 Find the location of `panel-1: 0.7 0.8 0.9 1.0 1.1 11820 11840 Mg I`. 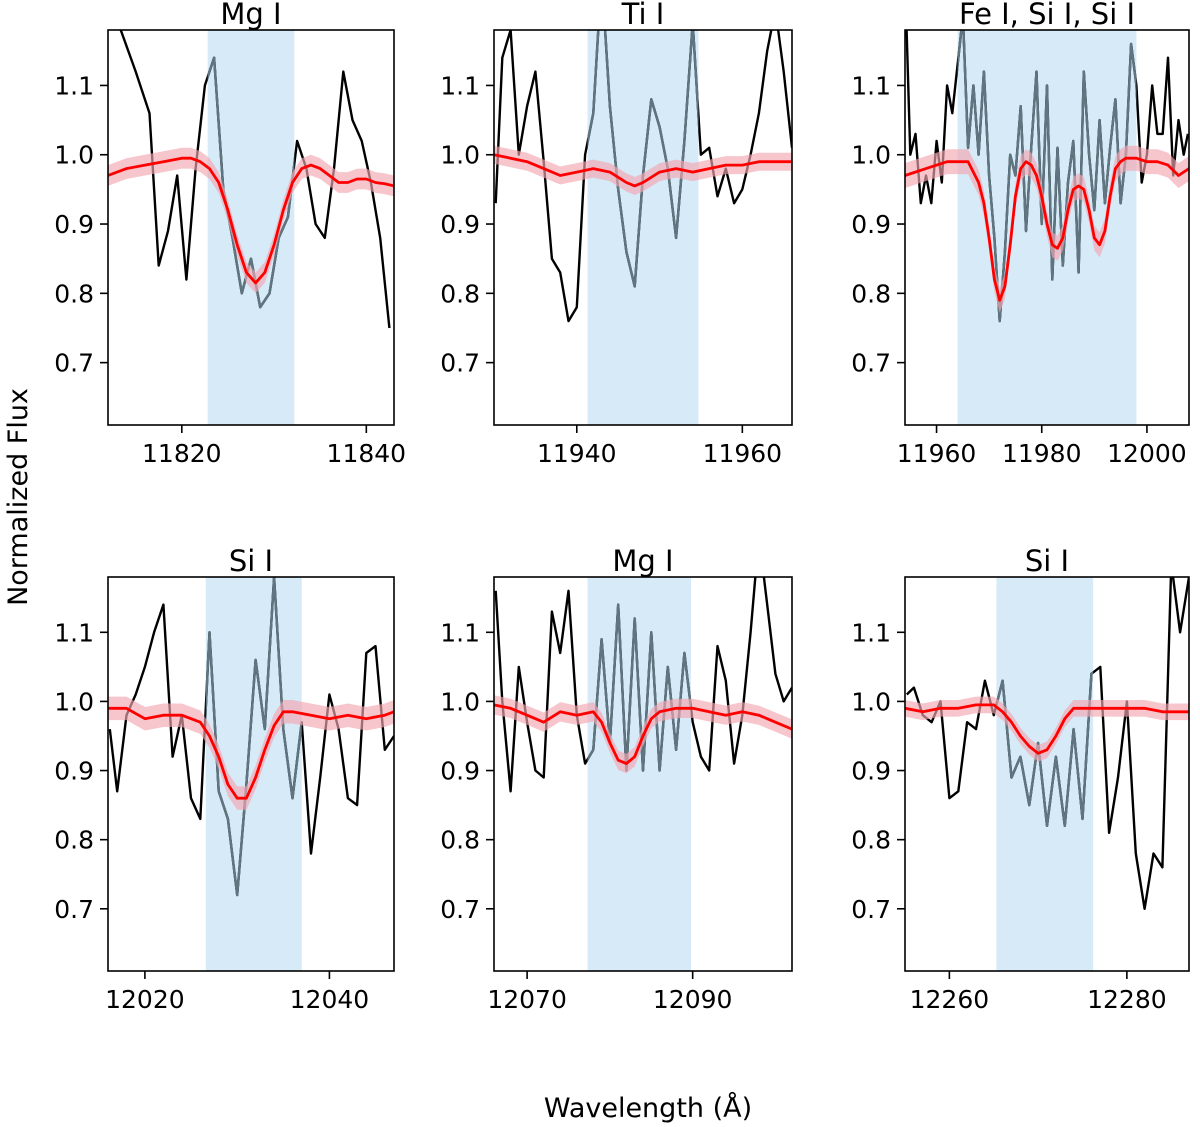

panel-1: 0.7 0.8 0.9 1.0 1.1 11820 11840 Mg I is located at coordinates (230, 234).